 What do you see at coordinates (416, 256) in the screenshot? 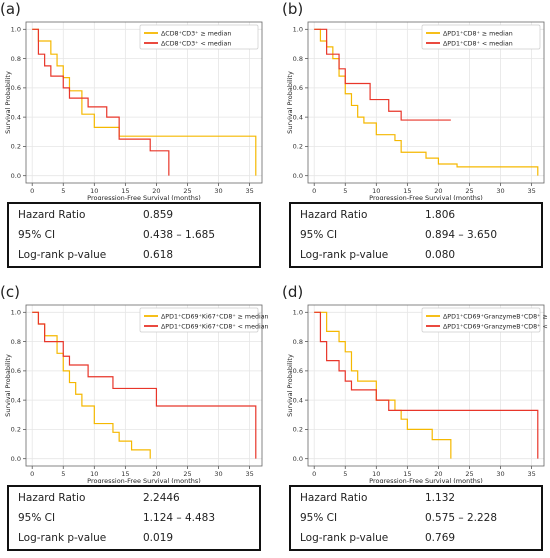
I see `p-value-row: Log-rank p-value 0.080` at bounding box center [416, 256].